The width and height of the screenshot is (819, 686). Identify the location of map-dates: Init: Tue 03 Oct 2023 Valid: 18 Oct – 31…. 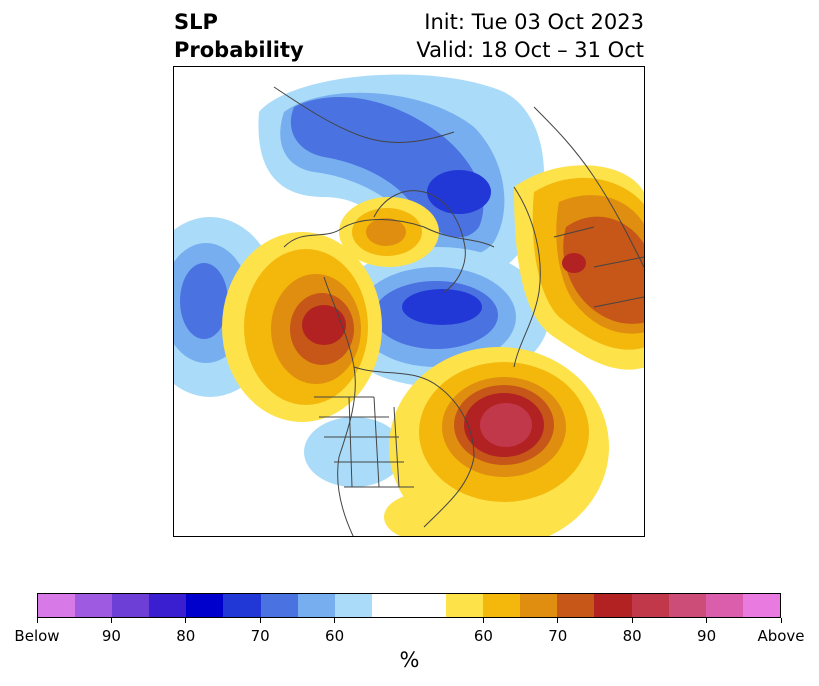
(530, 36).